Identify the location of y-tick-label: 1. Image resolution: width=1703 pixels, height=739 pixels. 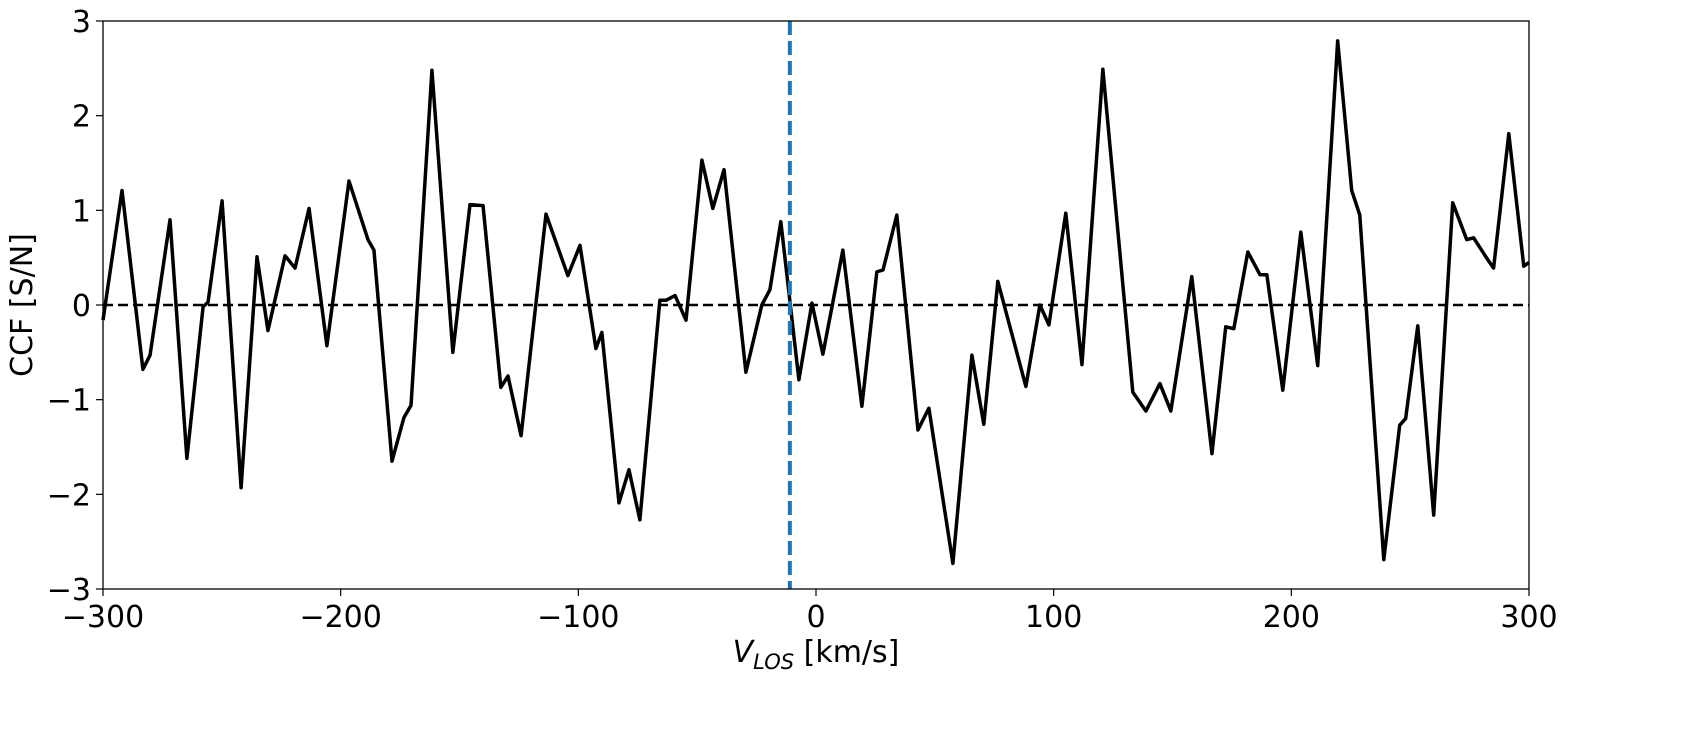
(81, 211).